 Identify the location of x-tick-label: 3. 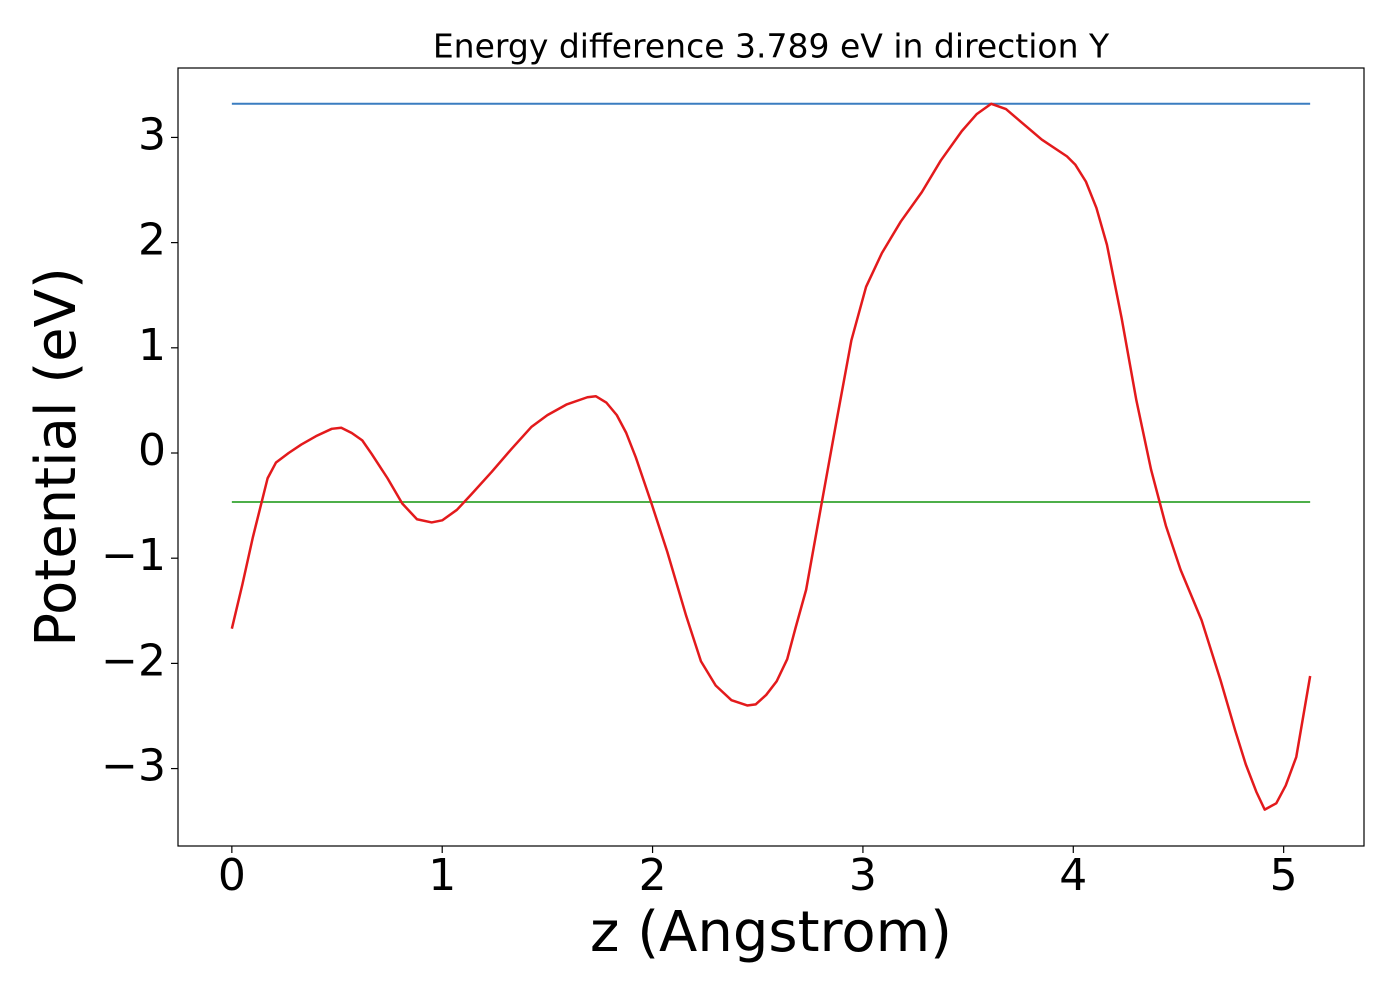
(863, 875).